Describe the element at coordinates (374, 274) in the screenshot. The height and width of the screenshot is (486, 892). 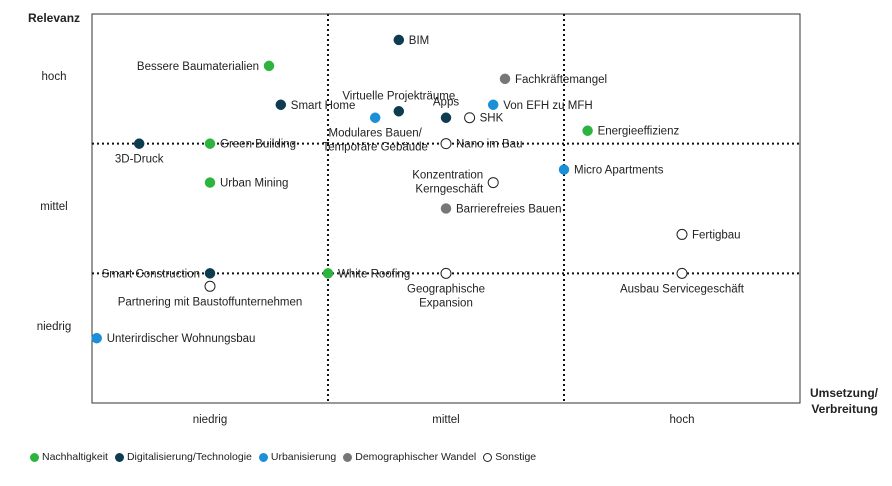
I see `point-label-20: White Roofing` at that location.